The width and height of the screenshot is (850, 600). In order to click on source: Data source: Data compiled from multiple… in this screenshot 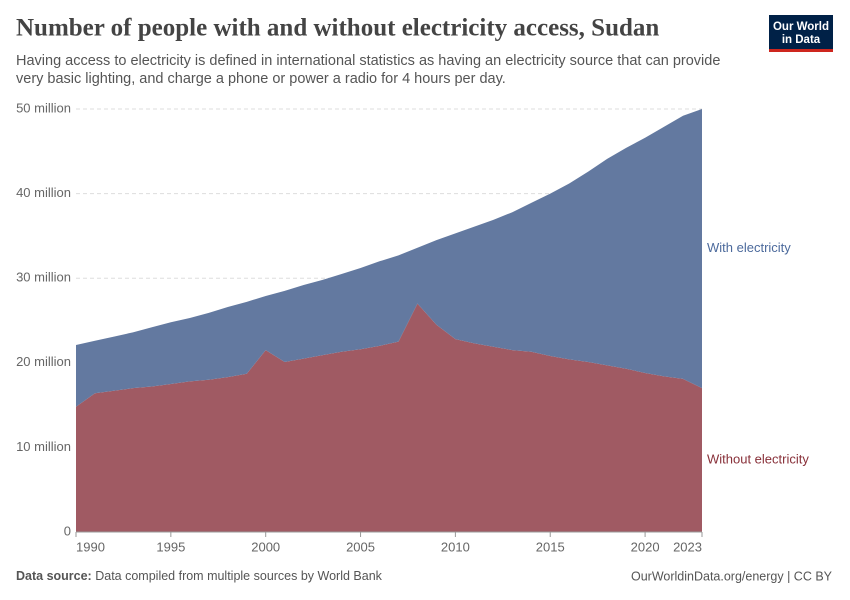, I will do `click(199, 576)`.